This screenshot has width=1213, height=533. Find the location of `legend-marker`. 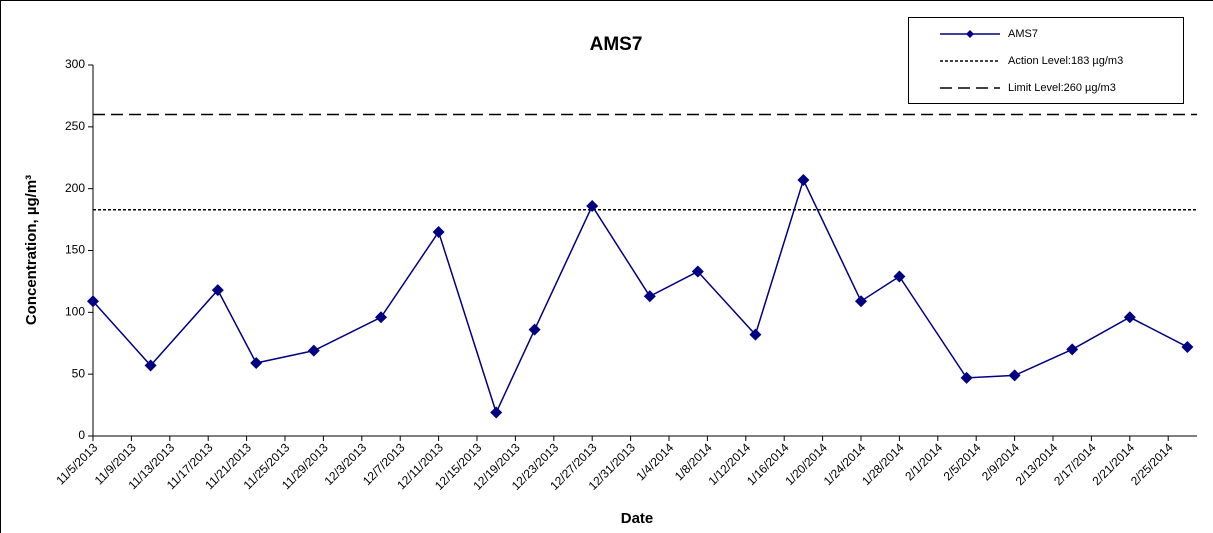

legend-marker is located at coordinates (970, 34).